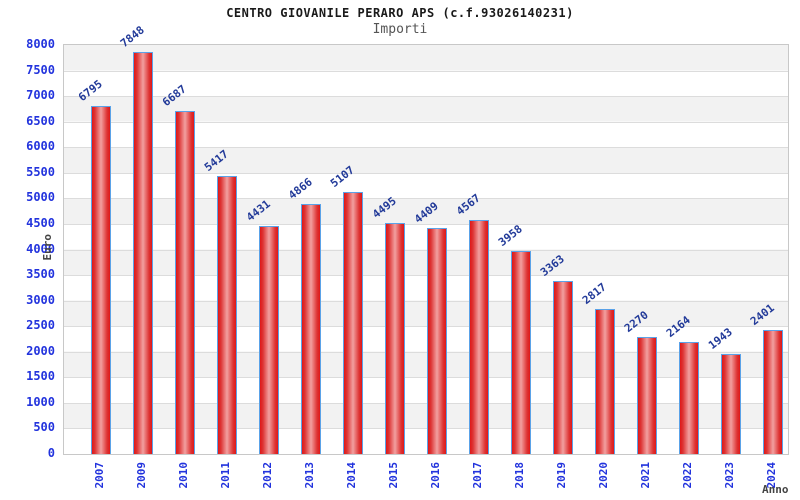 Image resolution: width=800 pixels, height=500 pixels. Describe the element at coordinates (729, 475) in the screenshot. I see `x-tick-label: 2023` at that location.